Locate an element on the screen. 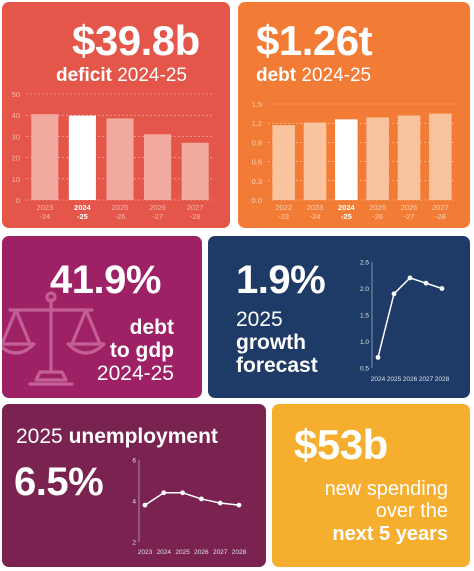 The image size is (474, 571). debt-xtick-label: 2023 is located at coordinates (315, 207).